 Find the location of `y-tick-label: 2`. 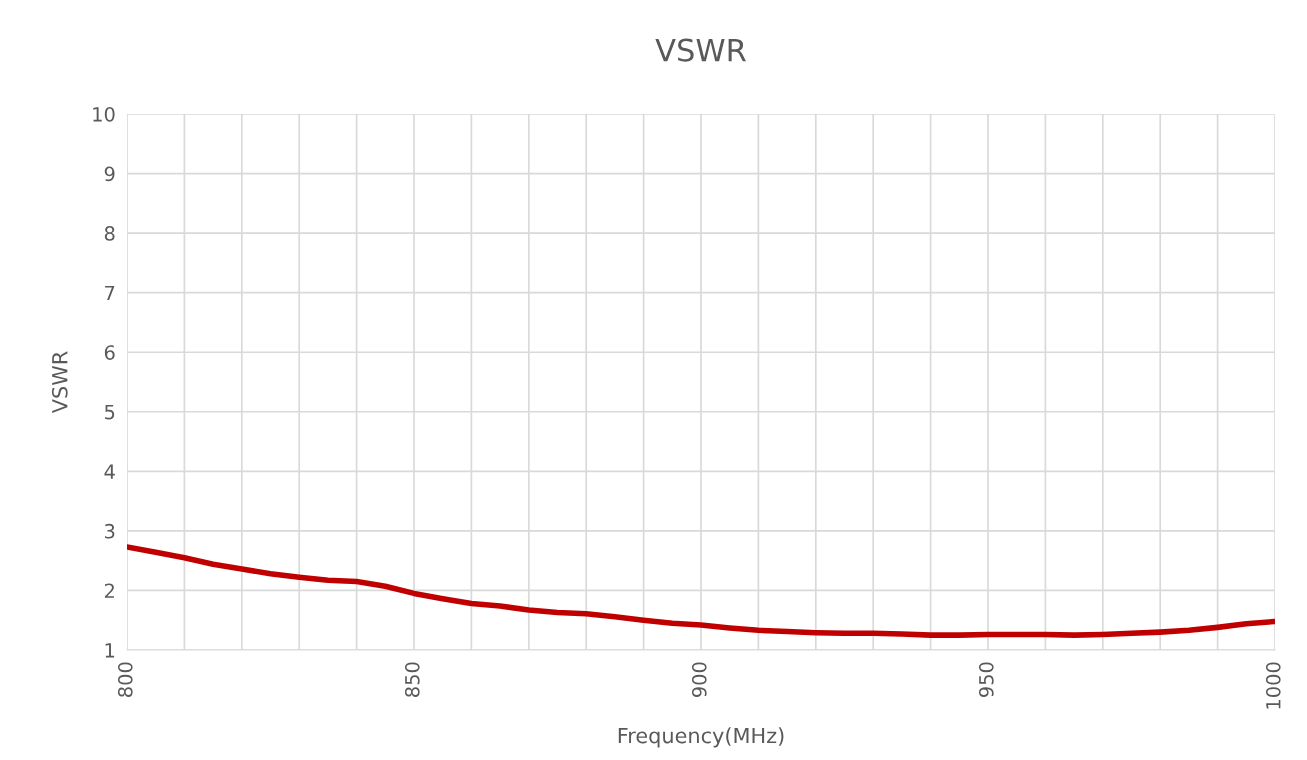

y-tick-label: 2 is located at coordinates (109, 590).